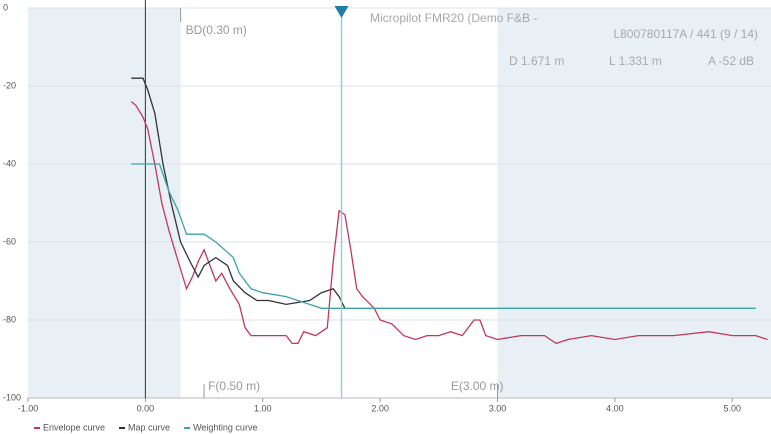 The image size is (771, 434). I want to click on cursor-handle, so click(341, 12).